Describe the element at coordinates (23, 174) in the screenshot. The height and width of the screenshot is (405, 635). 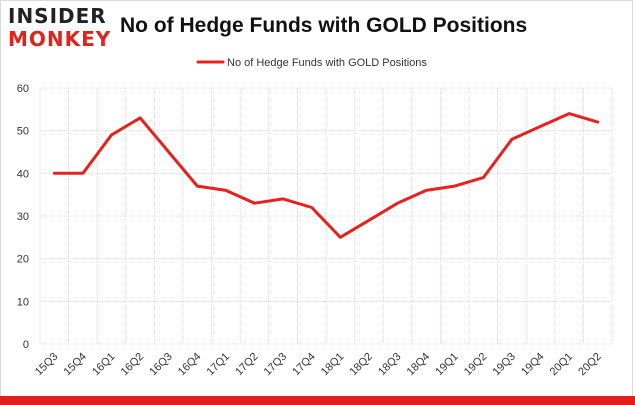
I see `y-tick-label: 40` at that location.